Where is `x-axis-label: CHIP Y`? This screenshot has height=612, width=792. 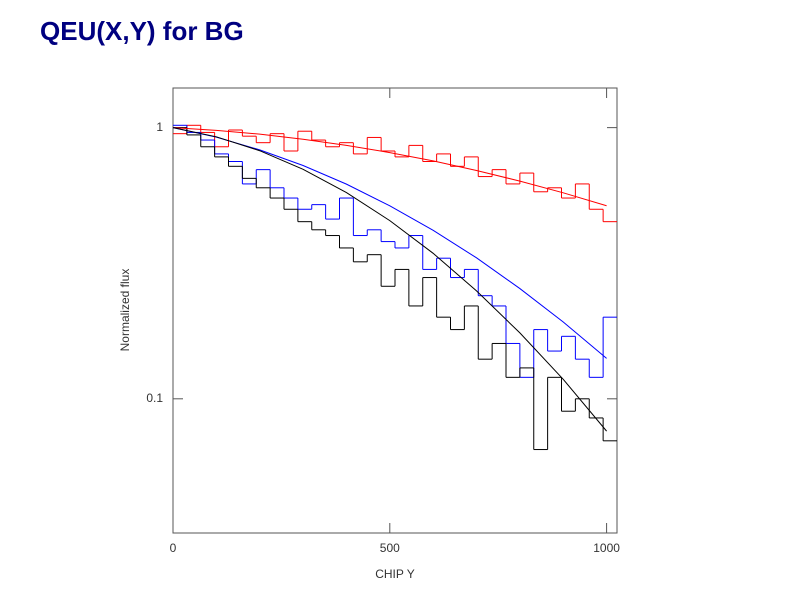 x-axis-label: CHIP Y is located at coordinates (395, 574).